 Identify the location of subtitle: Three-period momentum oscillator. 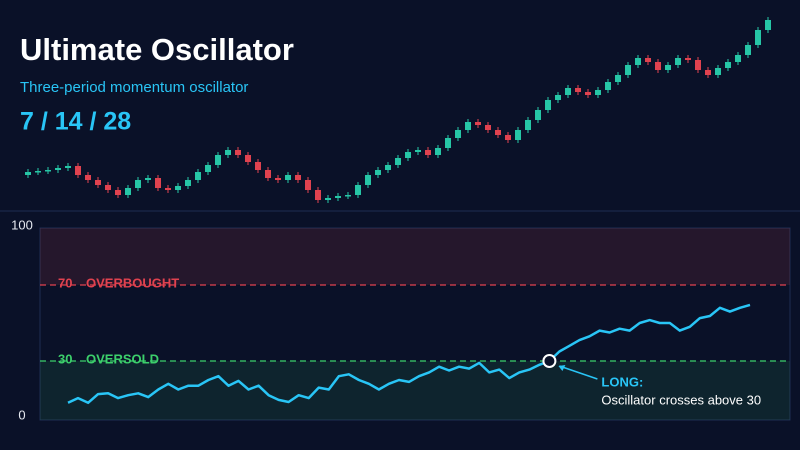
(134, 87).